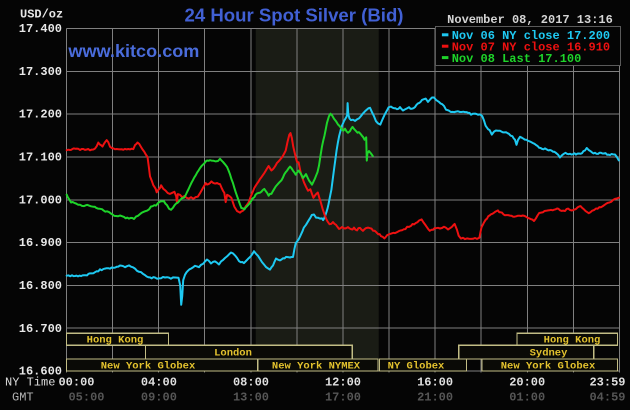  I want to click on svg-text: 17.400, so click(40, 29).